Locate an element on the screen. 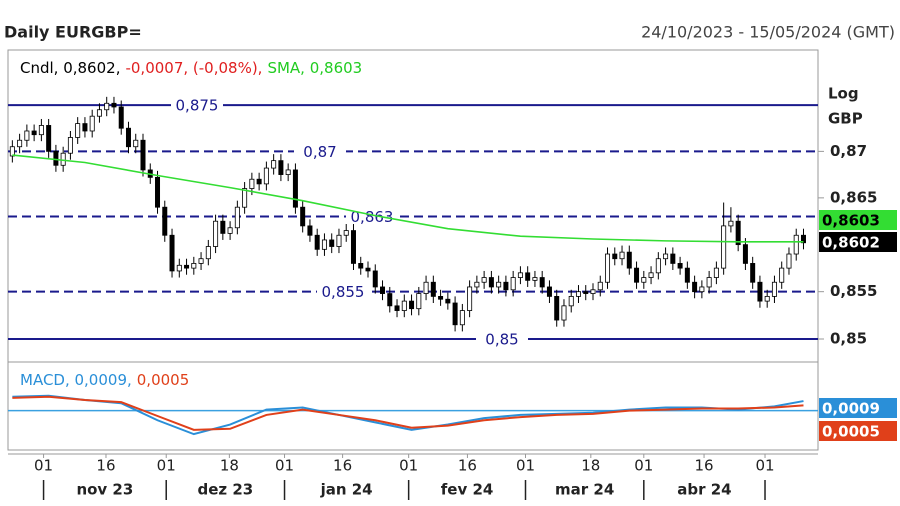 This screenshot has width=900, height=506. y-axis-label: GBP is located at coordinates (845, 119).